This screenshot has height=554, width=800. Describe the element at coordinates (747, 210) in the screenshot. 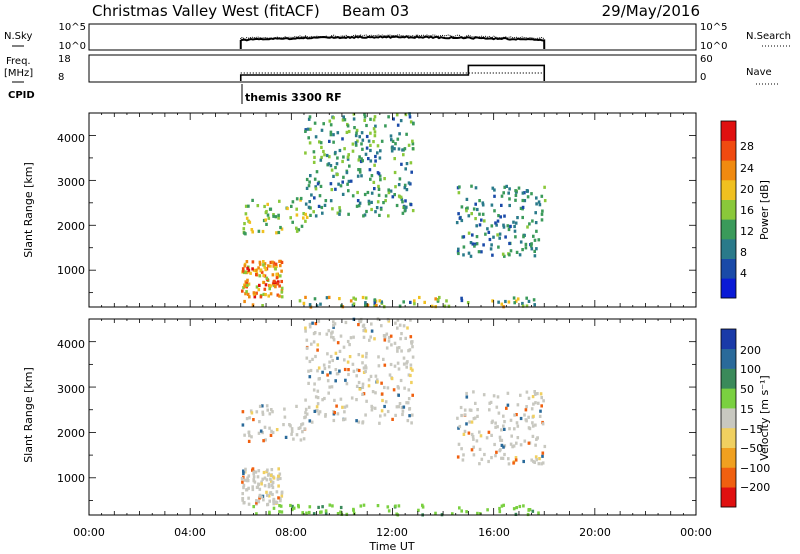

I see `power-cbar-tick-16: 16` at that location.